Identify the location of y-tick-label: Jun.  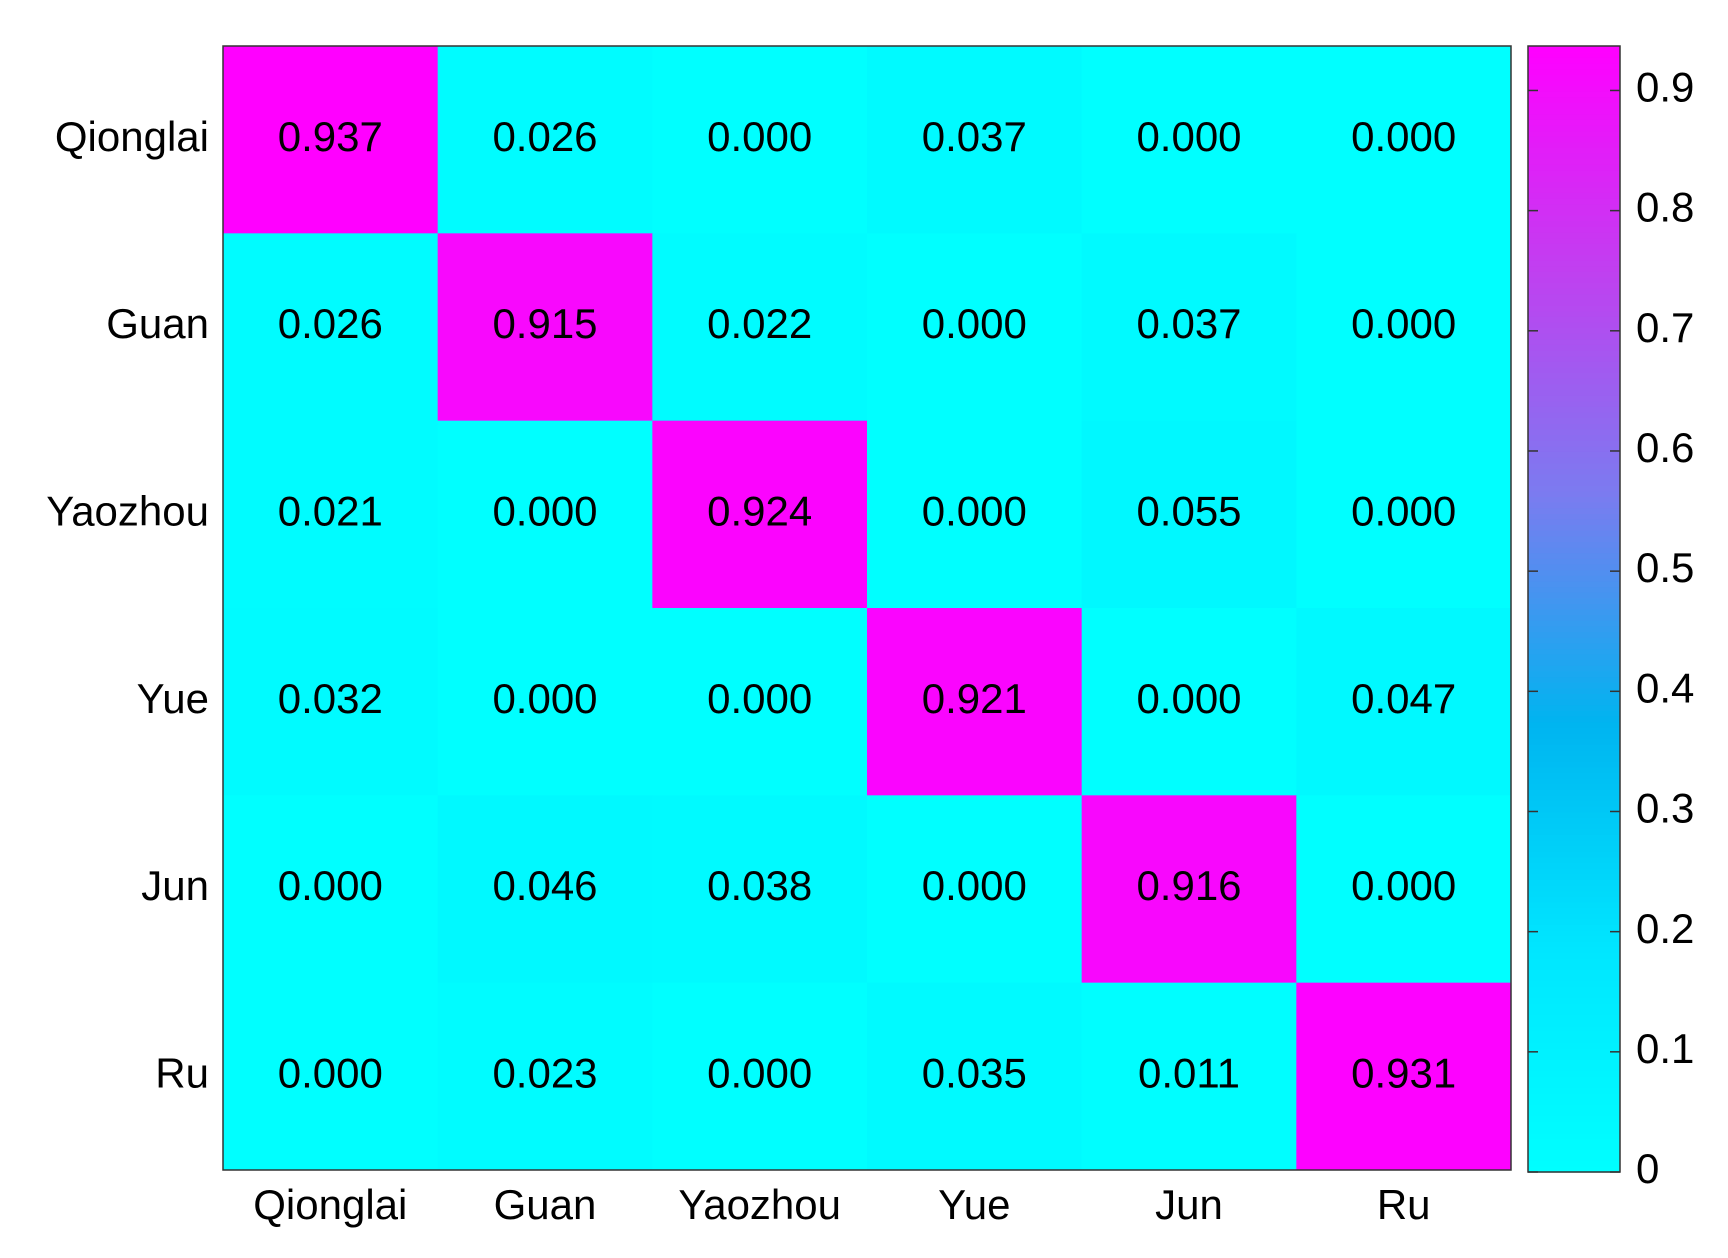
(175, 885).